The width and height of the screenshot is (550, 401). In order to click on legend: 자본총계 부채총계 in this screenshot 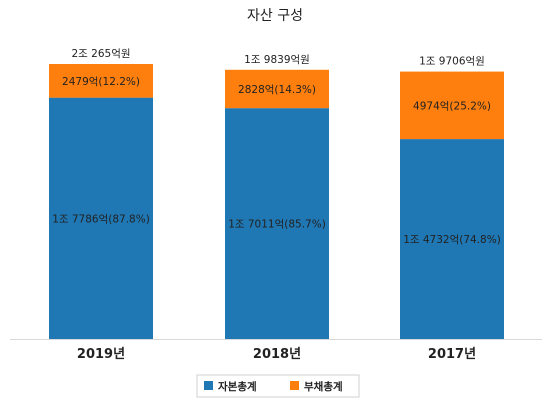, I will do `click(278, 386)`.